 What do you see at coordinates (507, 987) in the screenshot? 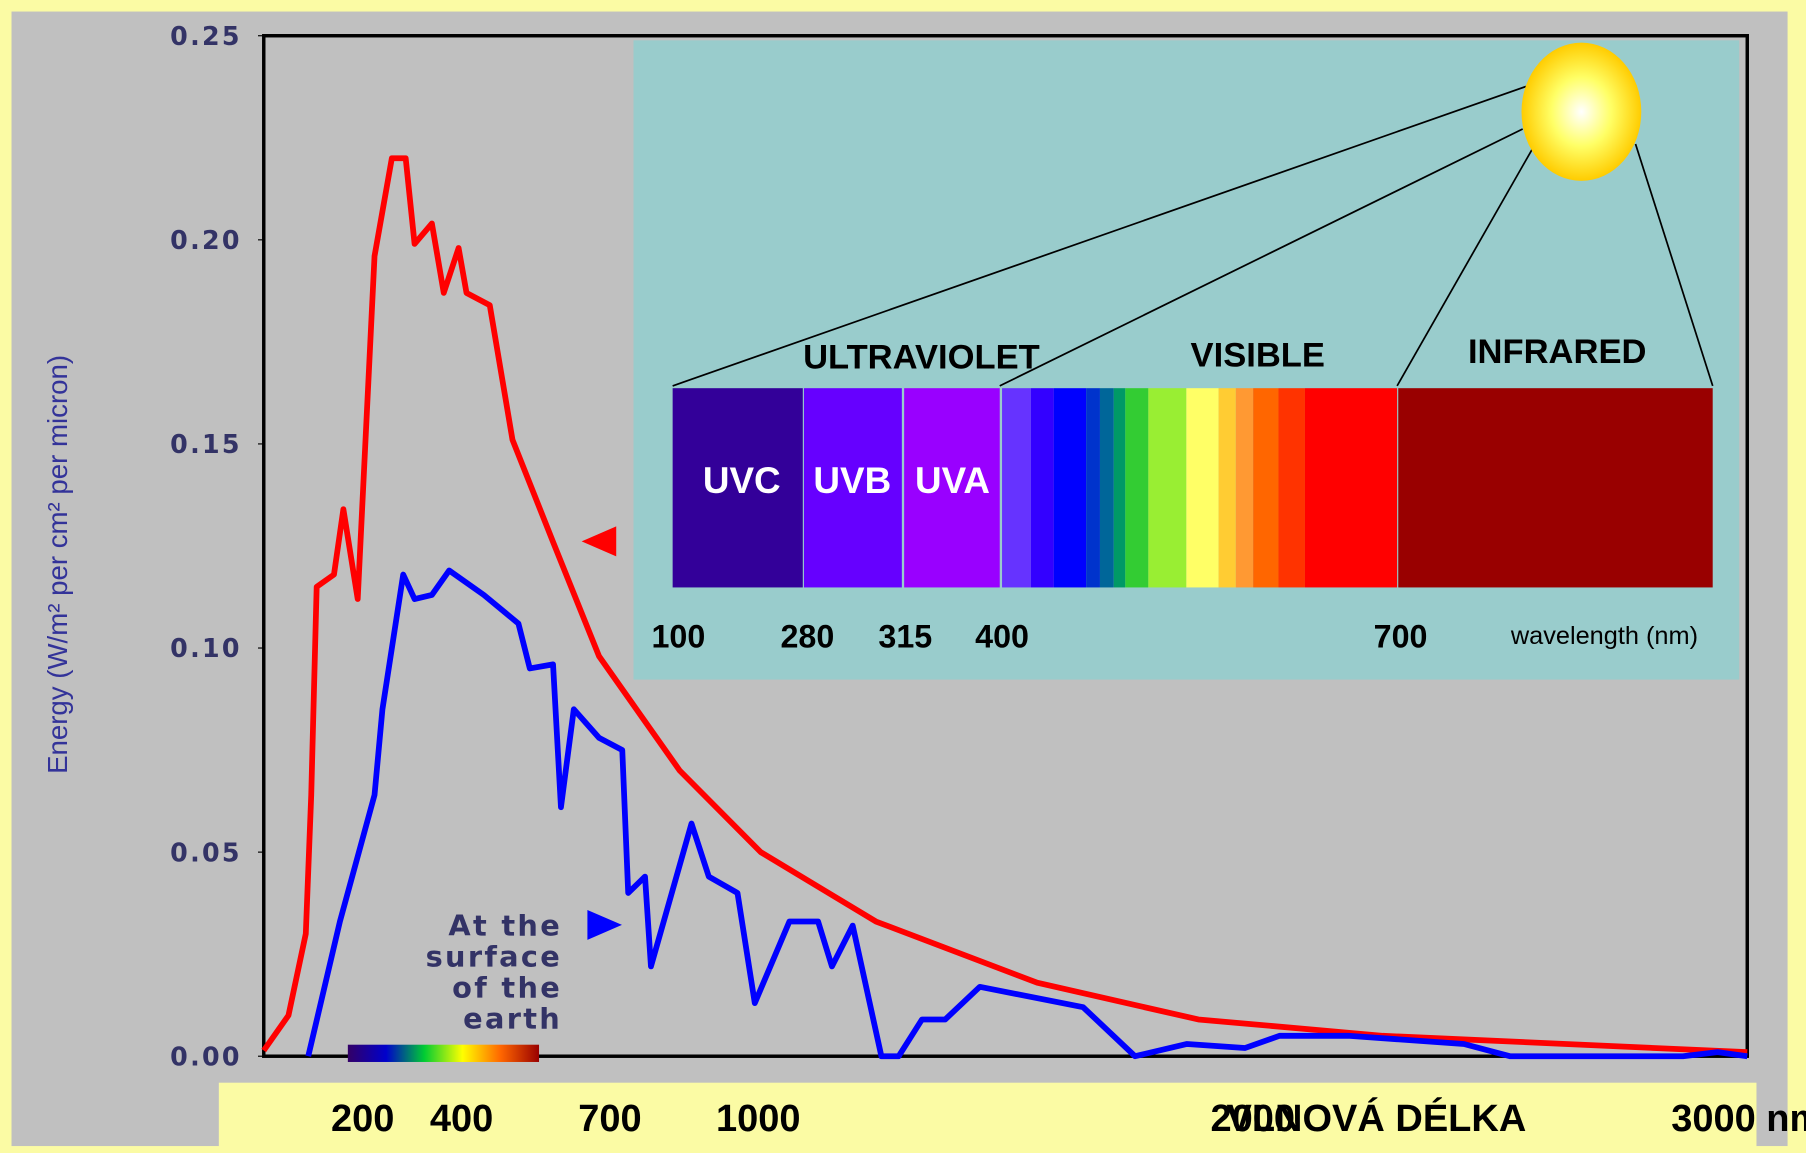
I see `annotation-line: of the` at bounding box center [507, 987].